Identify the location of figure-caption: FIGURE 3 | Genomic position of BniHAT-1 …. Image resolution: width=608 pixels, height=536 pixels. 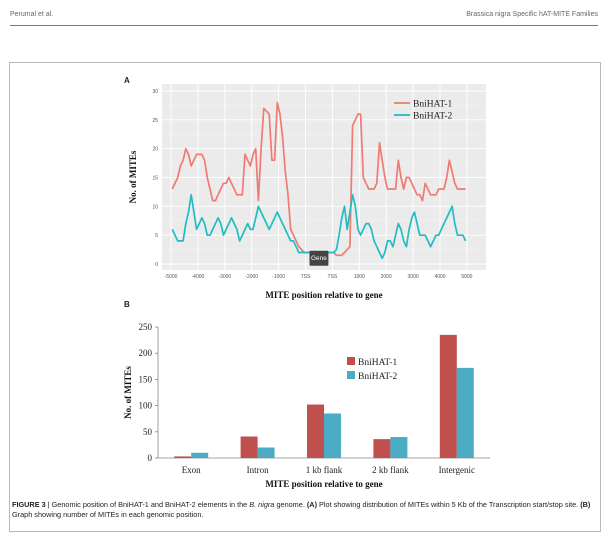
(304, 510).